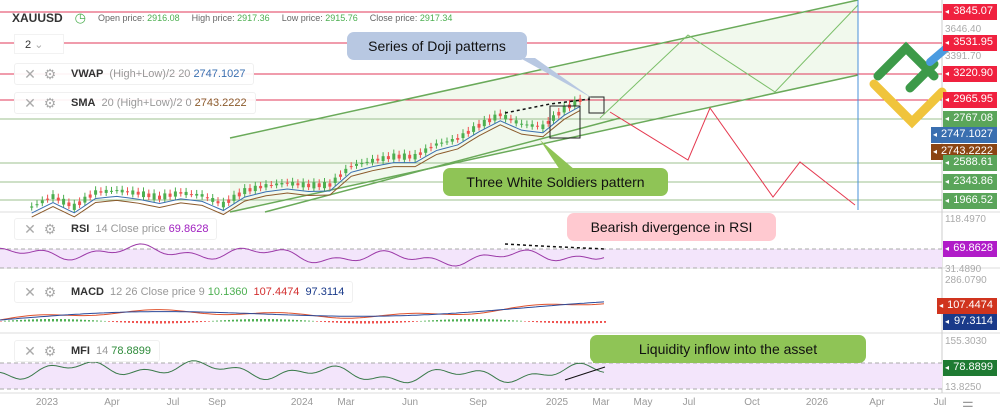 The height and width of the screenshot is (413, 1000). Describe the element at coordinates (157, 292) in the screenshot. I see `macd-params: 12 26 Close price 9` at that location.